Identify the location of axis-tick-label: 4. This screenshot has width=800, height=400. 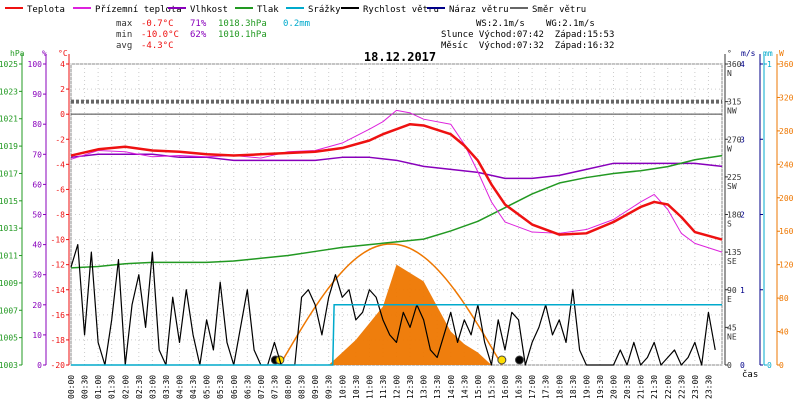
(62, 64).